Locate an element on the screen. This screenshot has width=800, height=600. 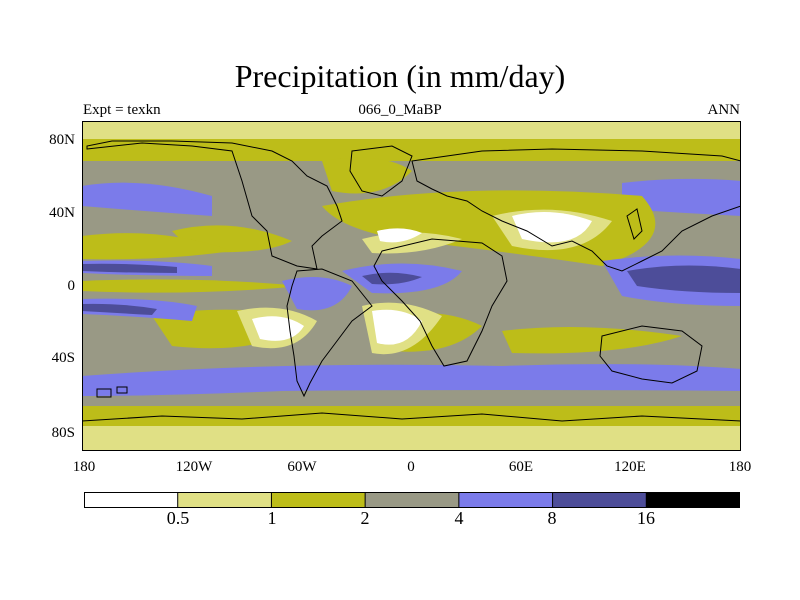
colorbar-label-1: 1 is located at coordinates (272, 518).